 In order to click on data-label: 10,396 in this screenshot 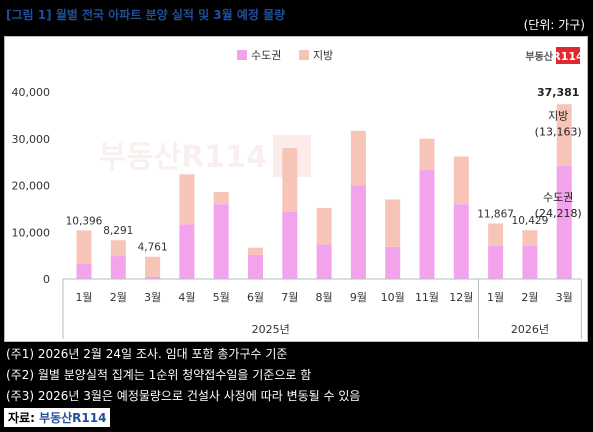, I will do `click(84, 221)`.